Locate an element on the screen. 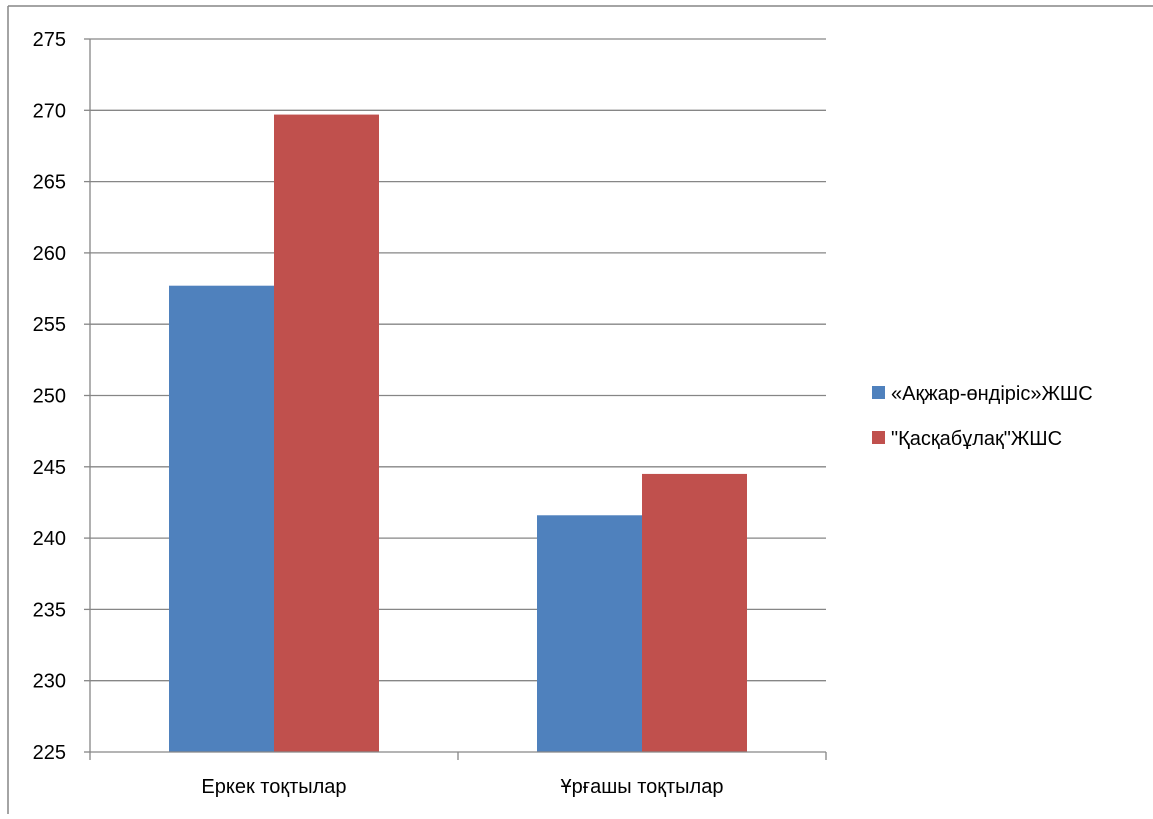  y-tick-label: 225 is located at coordinates (49, 753).